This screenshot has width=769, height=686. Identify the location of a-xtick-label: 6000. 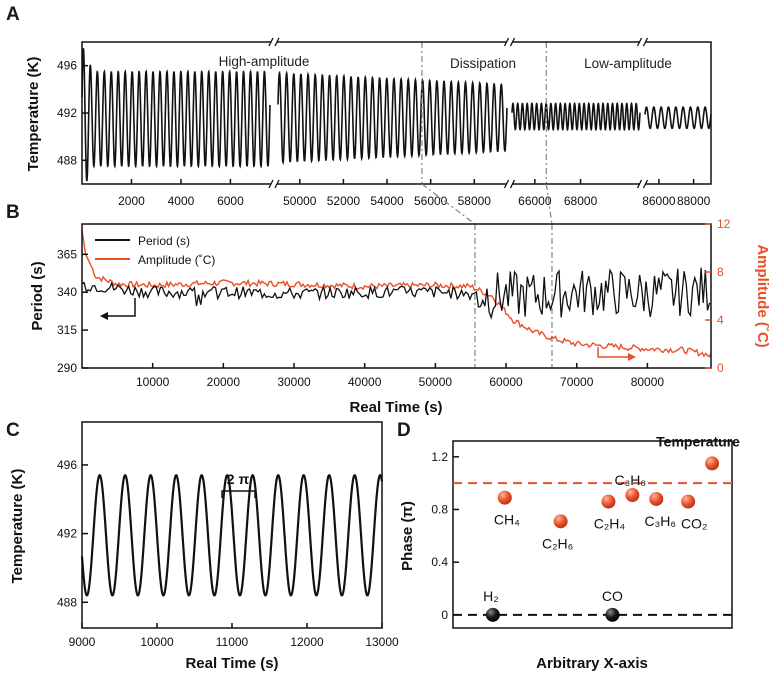
(230, 201).